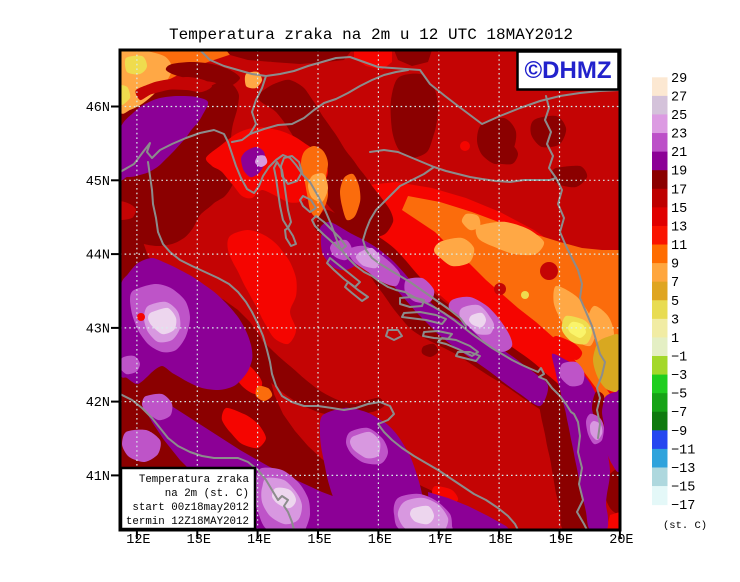  What do you see at coordinates (679, 190) in the screenshot?
I see `svg-text: 17` at bounding box center [679, 190].